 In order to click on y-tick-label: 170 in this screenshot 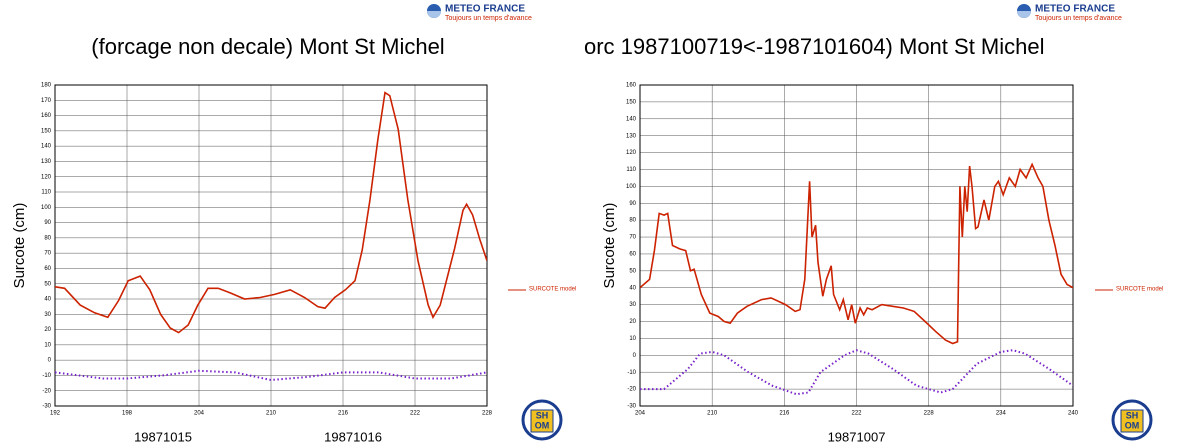, I will do `click(46, 101)`.